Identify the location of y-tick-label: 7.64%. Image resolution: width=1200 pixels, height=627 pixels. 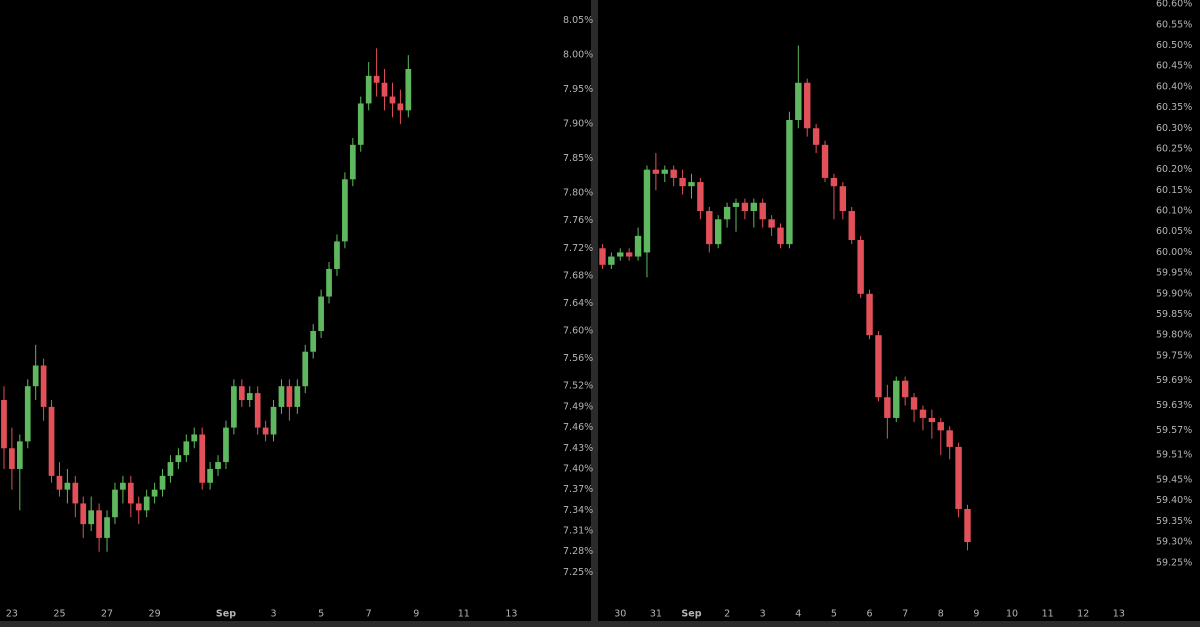
(578, 303).